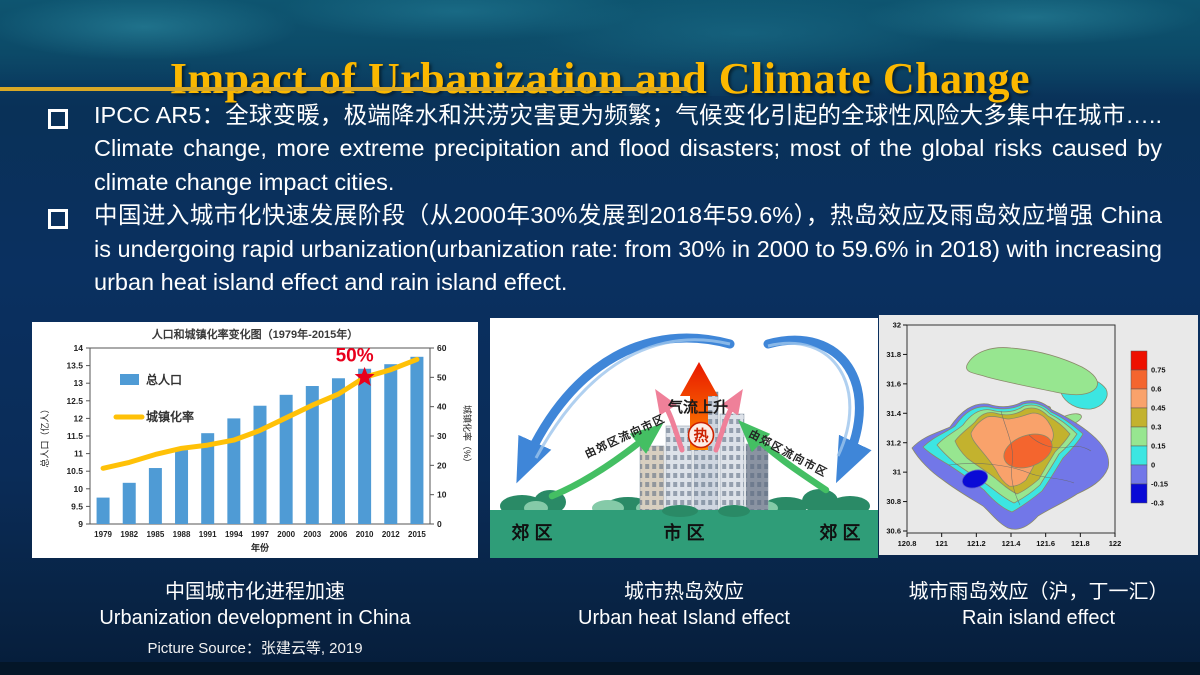 The width and height of the screenshot is (1200, 675). I want to click on inflow-arrow-left, so click(606, 461).